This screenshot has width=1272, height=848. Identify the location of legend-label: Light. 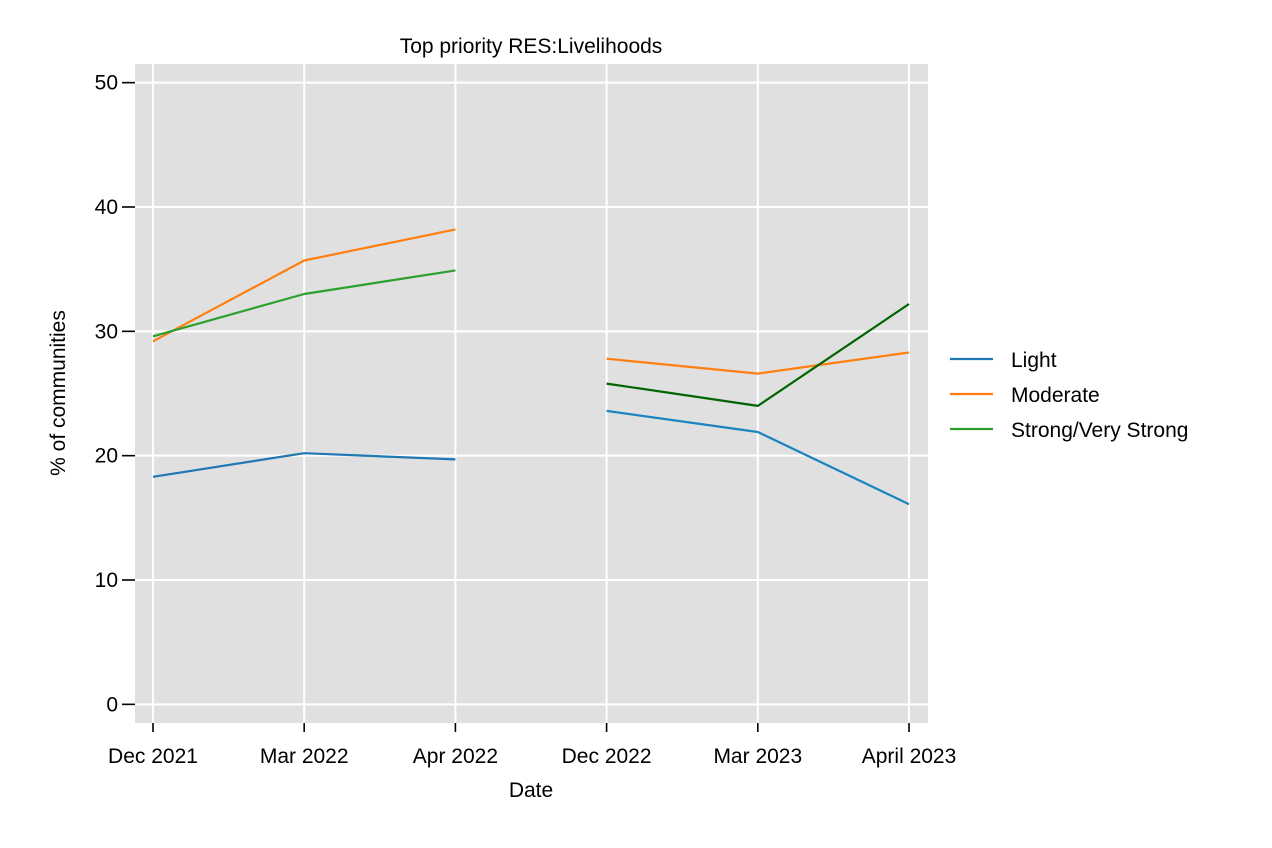
(1034, 360).